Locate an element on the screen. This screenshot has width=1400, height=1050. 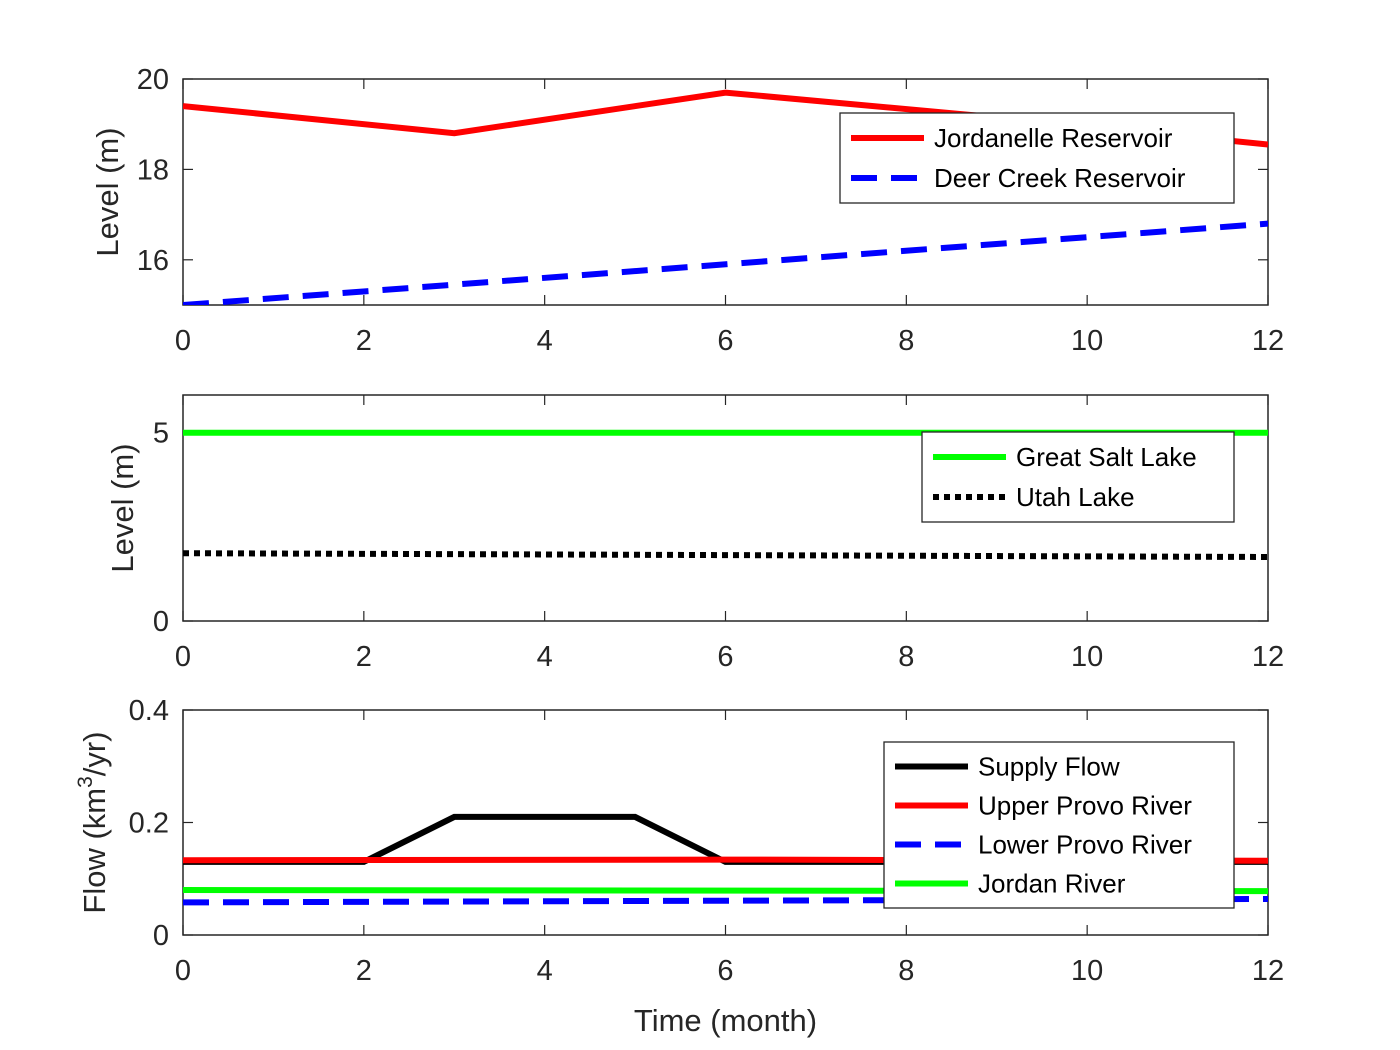
legend-entry: Lower Provo River is located at coordinates (1085, 845).